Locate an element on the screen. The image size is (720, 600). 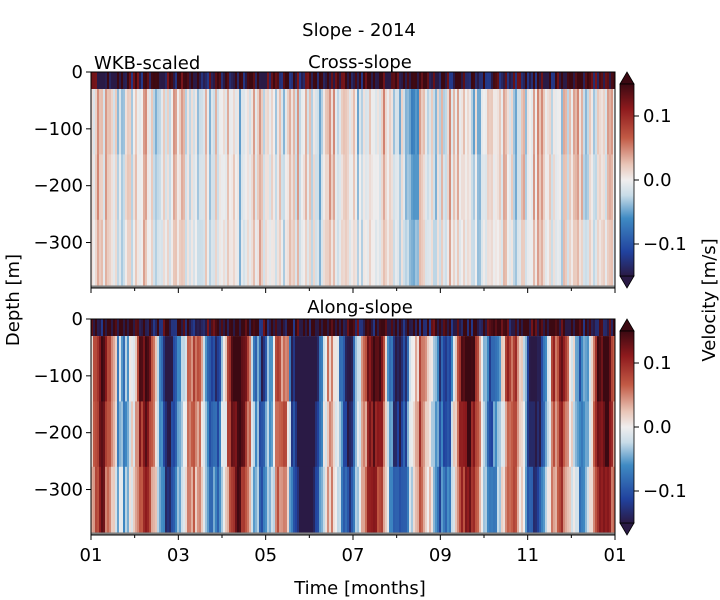
y-tick-label: −200 is located at coordinates (58, 433).